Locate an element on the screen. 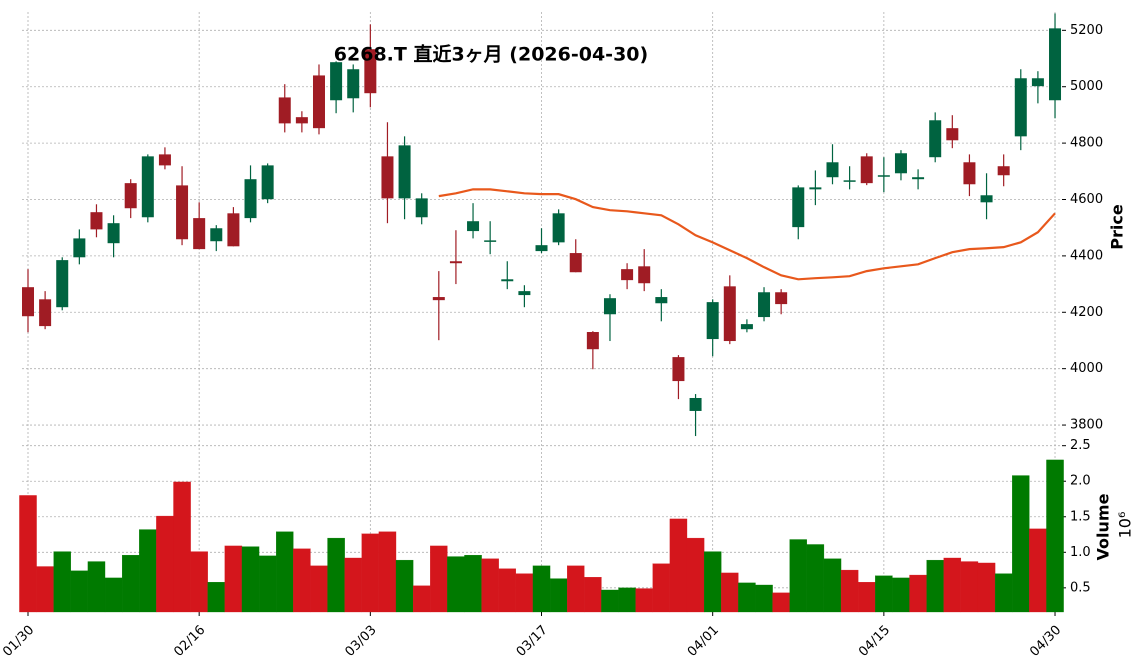 The image size is (1148, 670). y-tick-label: 4600 is located at coordinates (1086, 199).